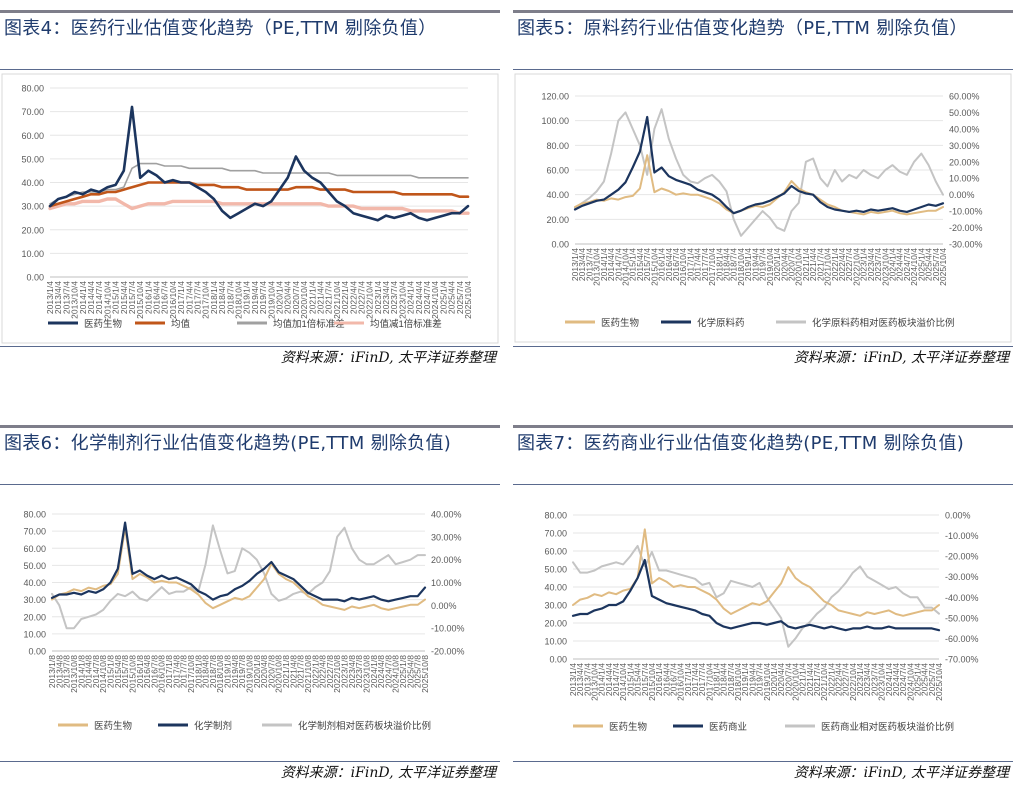 The image size is (1017, 795). What do you see at coordinates (191, 674) in the screenshot?
I see `x-tick-label: 2017/10/8` at bounding box center [191, 674].